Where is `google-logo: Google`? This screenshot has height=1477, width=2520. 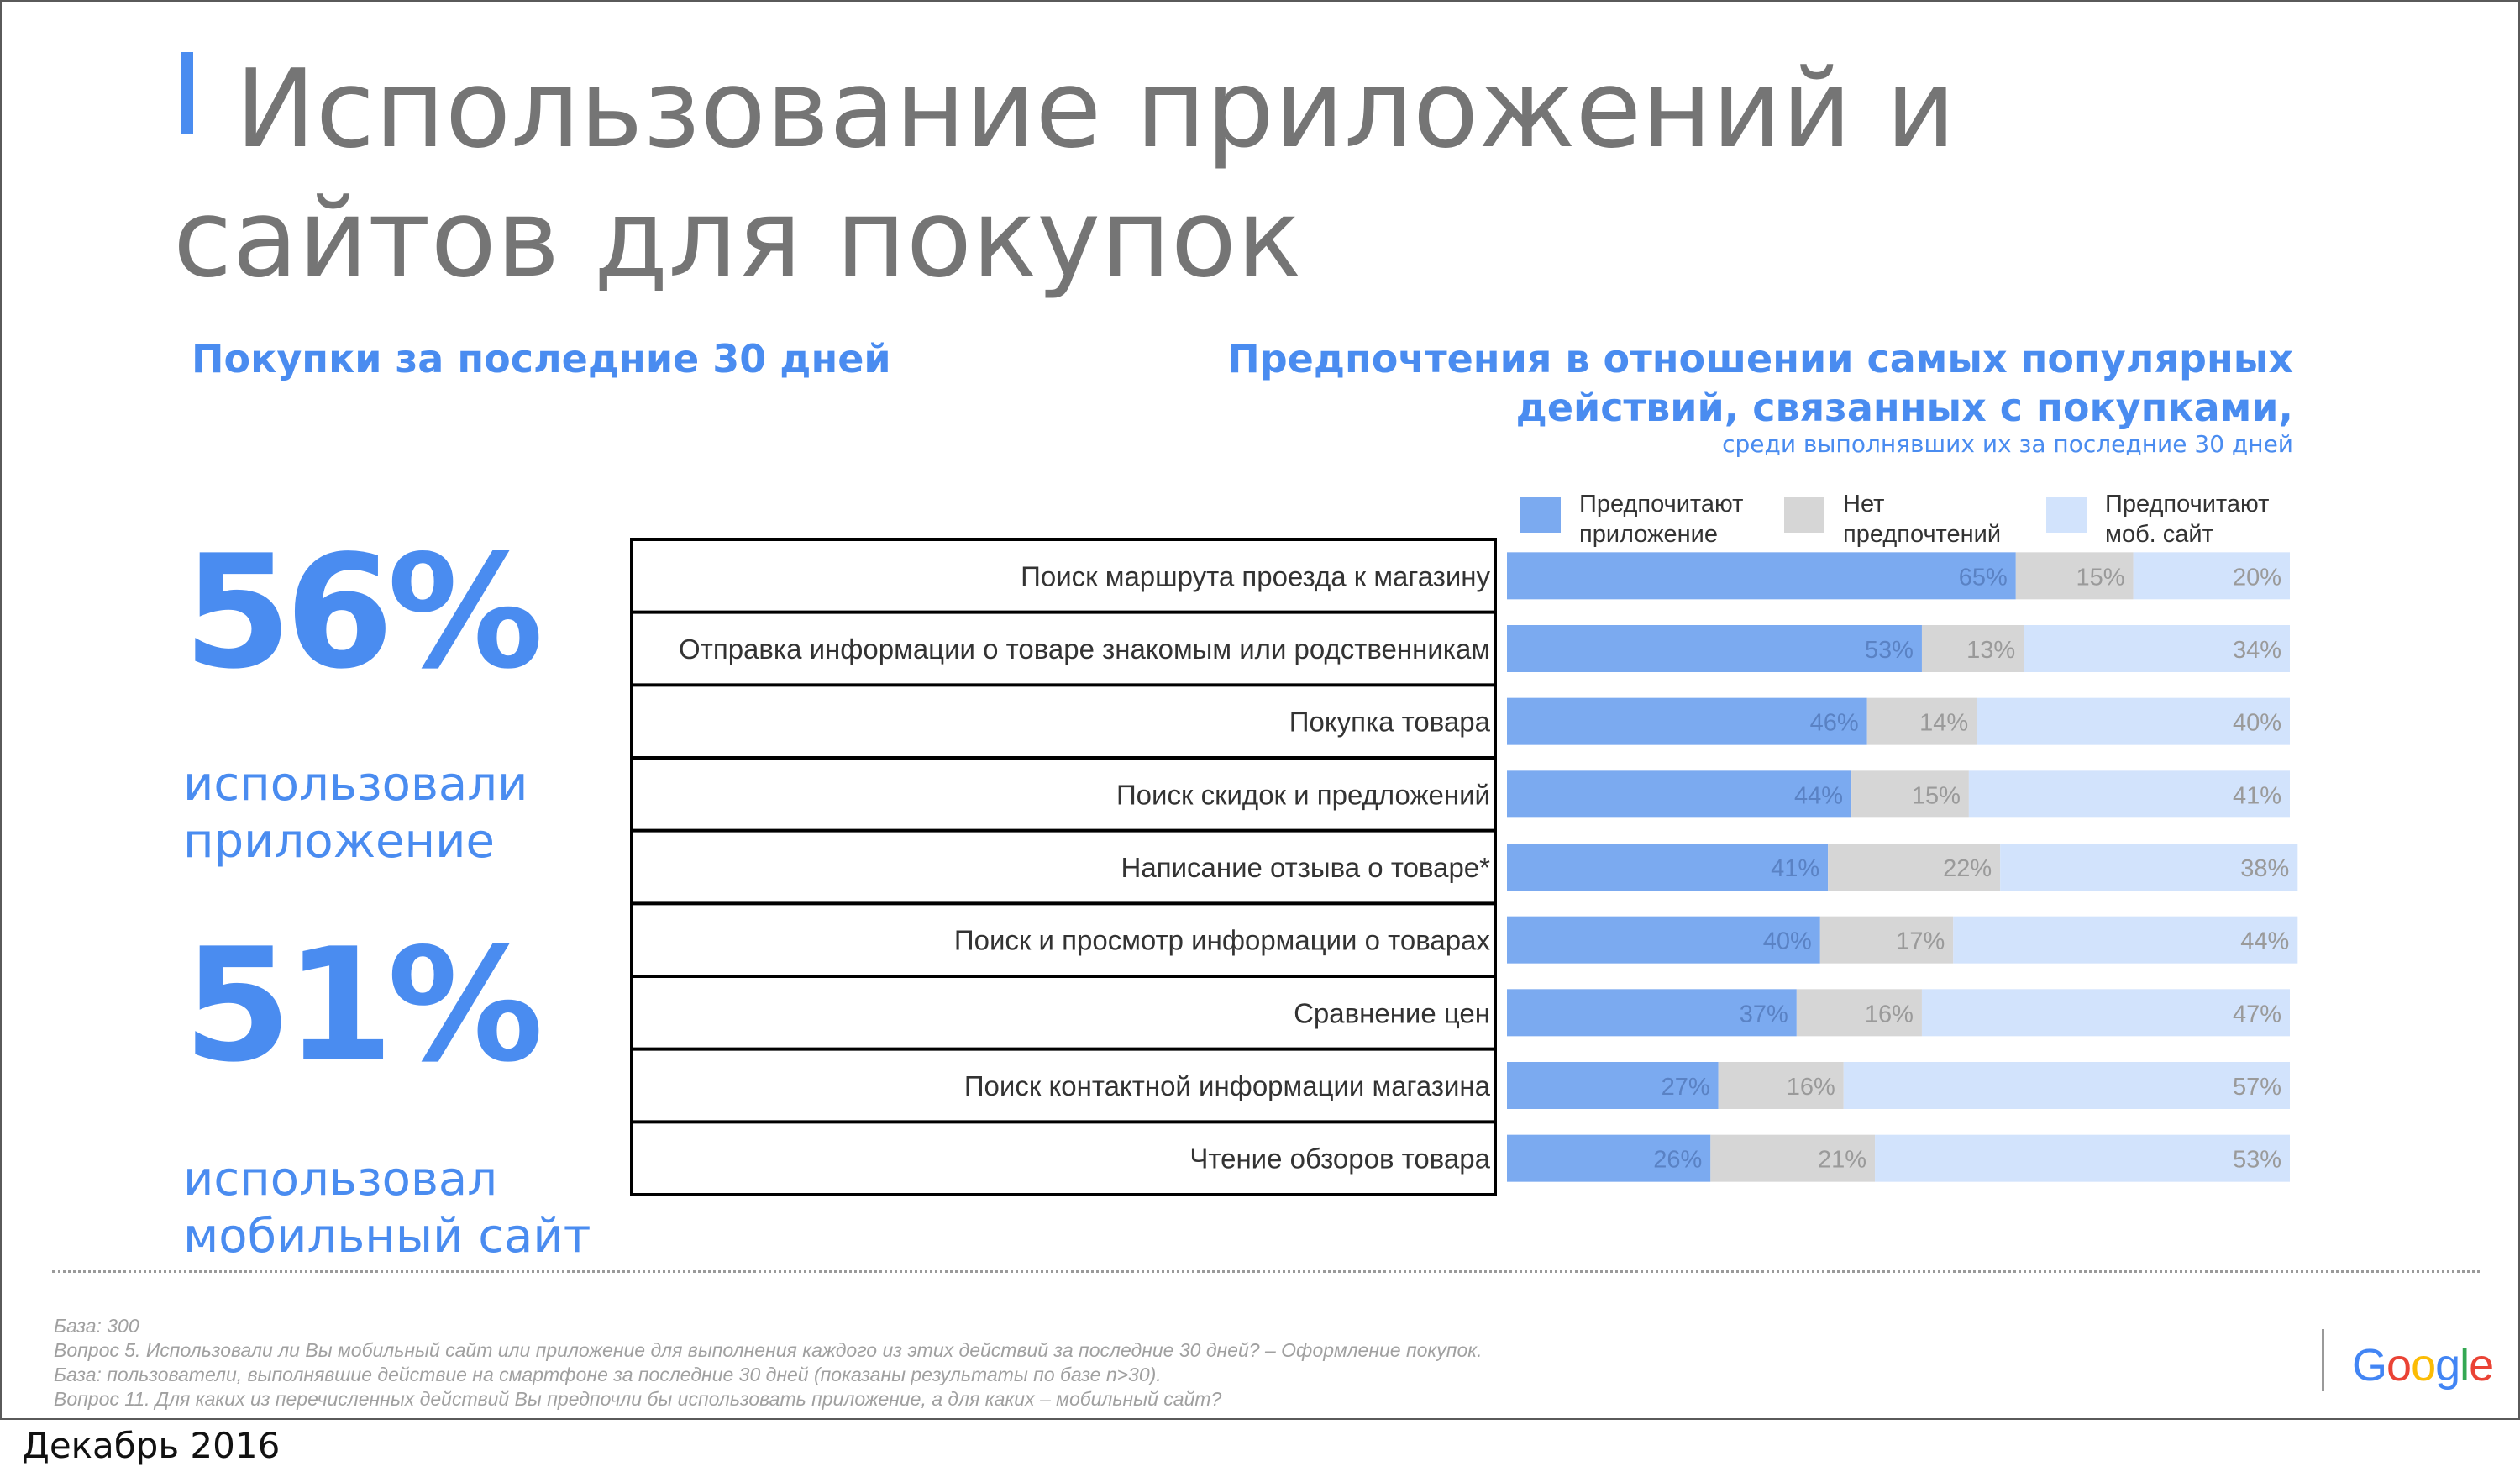
google-logo: Google is located at coordinates (2423, 1365).